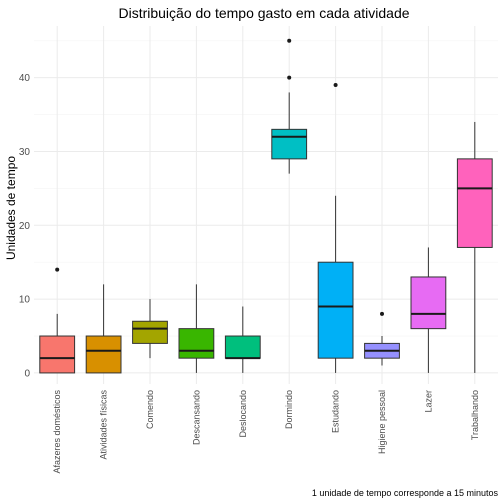 The width and height of the screenshot is (504, 504). Describe the element at coordinates (27, 373) in the screenshot. I see `y-tick-label: 0` at that location.